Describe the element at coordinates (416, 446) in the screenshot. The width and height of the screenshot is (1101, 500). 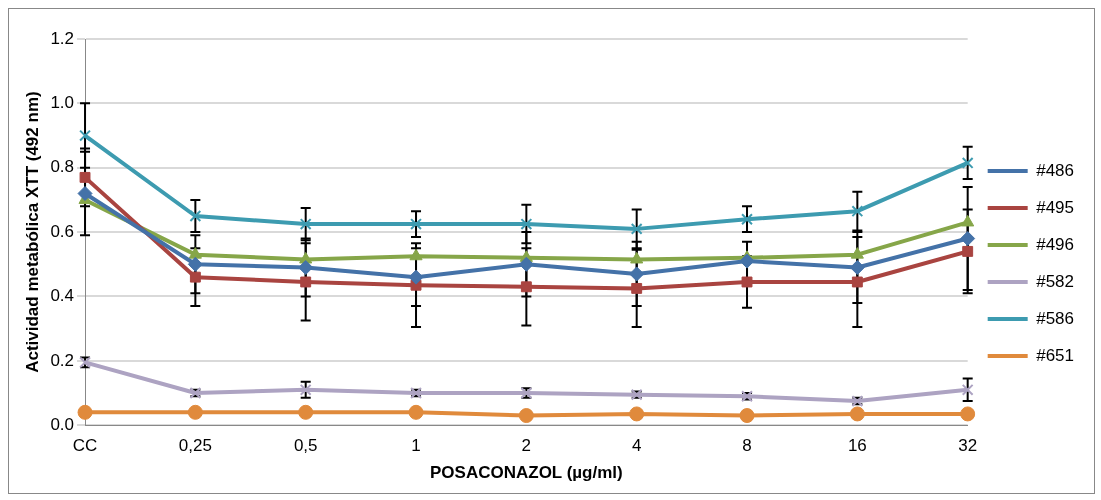
I see `x-tick-label: 1` at that location.